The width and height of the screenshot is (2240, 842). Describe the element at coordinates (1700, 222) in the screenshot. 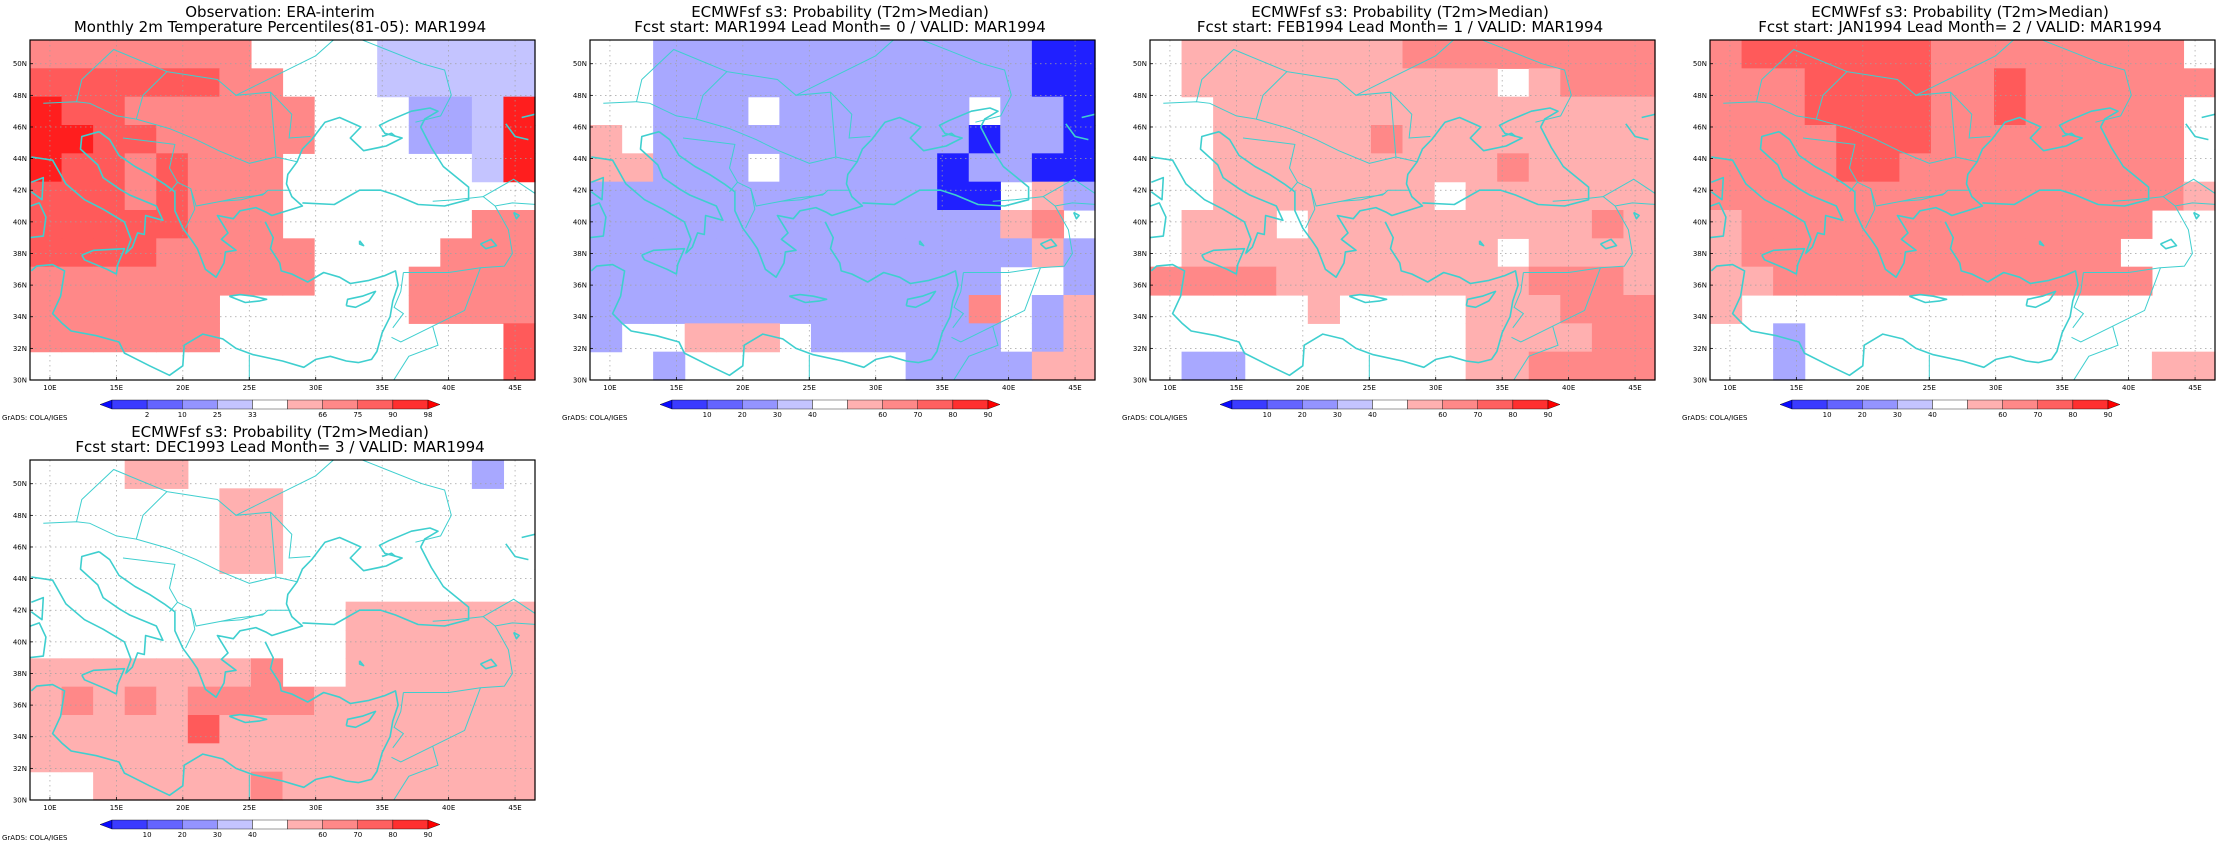

I see `lat-tick-label: 40N` at that location.